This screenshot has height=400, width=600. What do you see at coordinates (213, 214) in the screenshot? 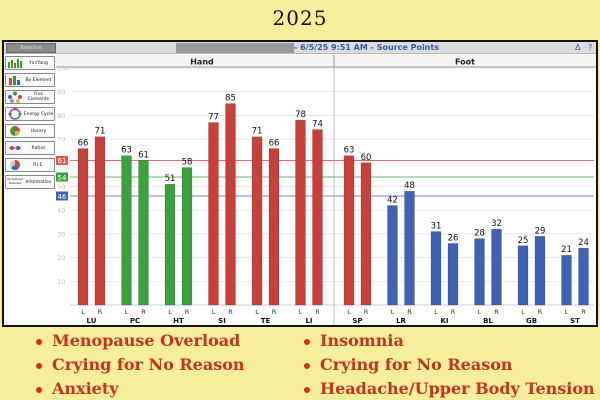
I see `bar-si-left` at bounding box center [213, 214].